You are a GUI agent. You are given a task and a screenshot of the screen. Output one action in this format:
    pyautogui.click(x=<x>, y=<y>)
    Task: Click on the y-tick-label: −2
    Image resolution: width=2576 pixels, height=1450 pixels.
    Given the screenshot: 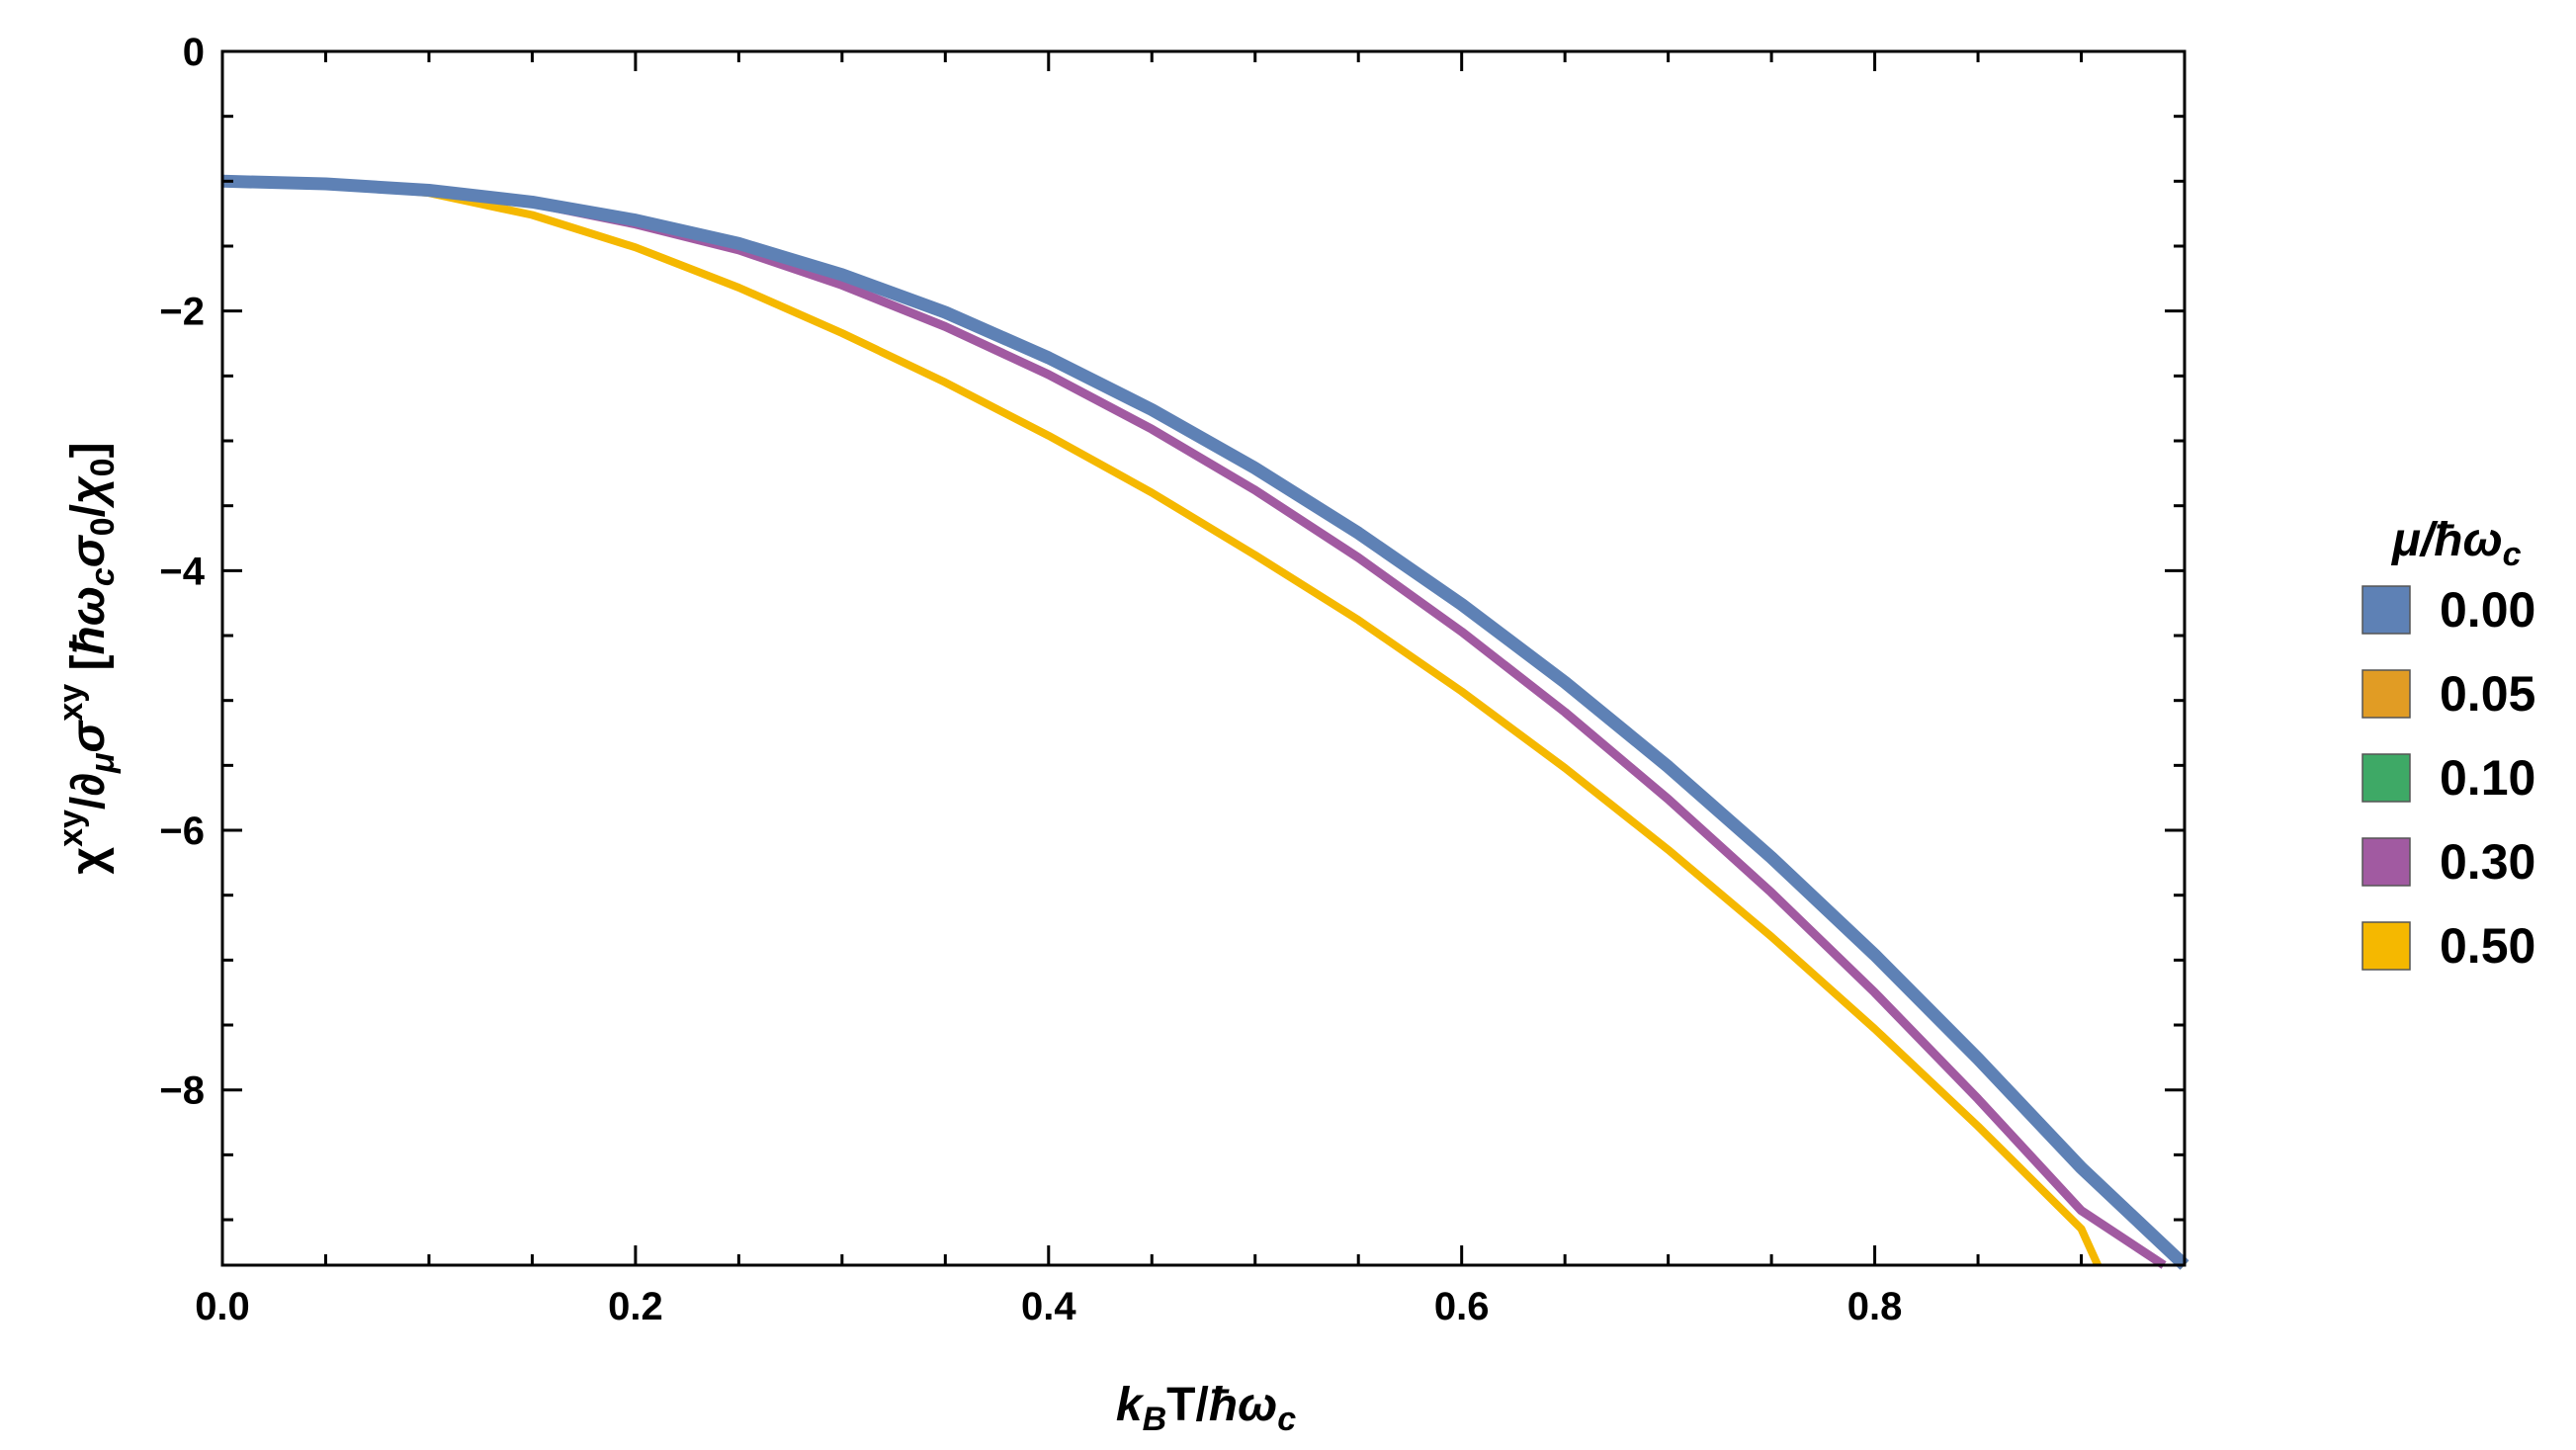 What is the action you would take?
    pyautogui.click(x=182, y=312)
    